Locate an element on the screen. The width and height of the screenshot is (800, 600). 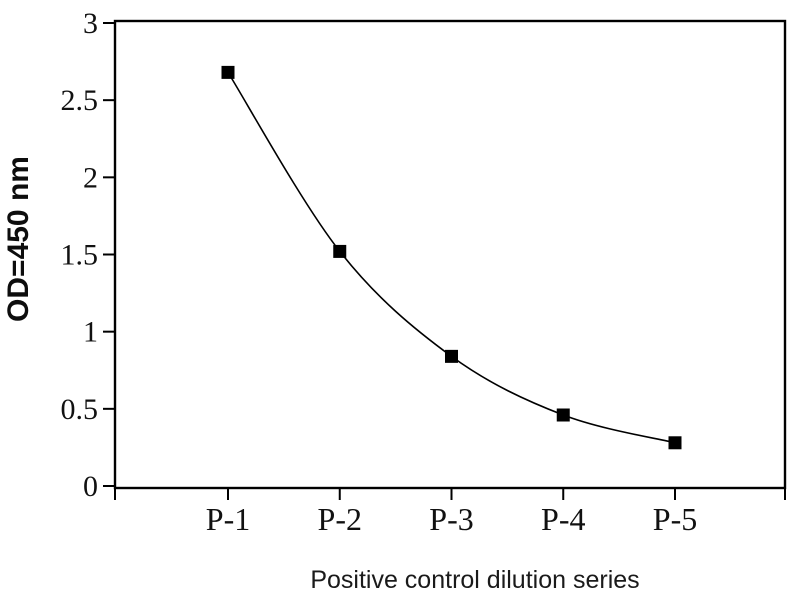
x-axis-tick-label: P-2 is located at coordinates (340, 519).